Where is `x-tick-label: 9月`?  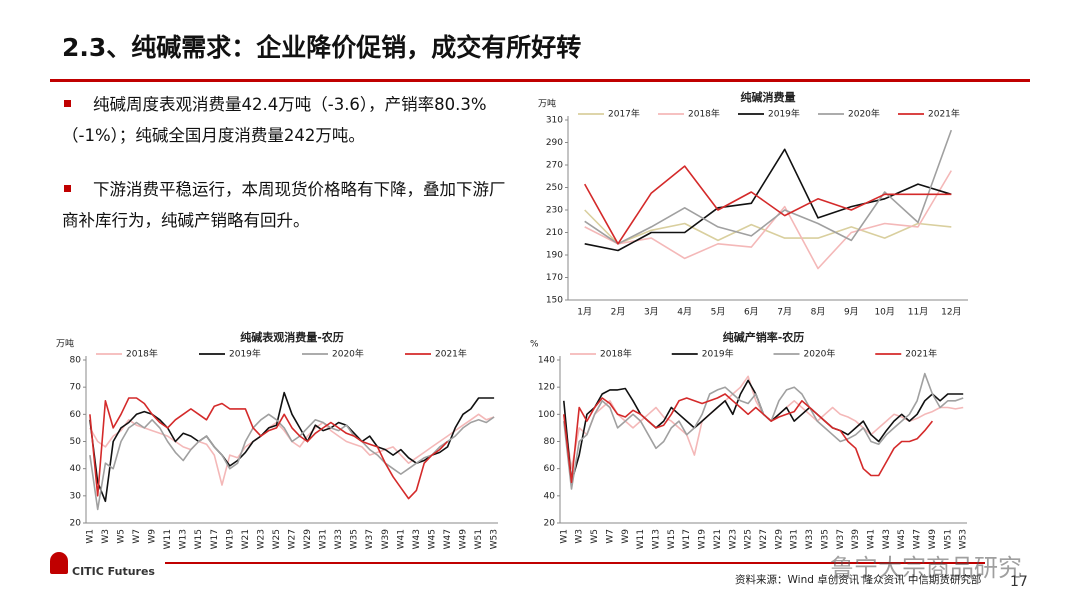 x-tick-label: 9月 is located at coordinates (851, 312).